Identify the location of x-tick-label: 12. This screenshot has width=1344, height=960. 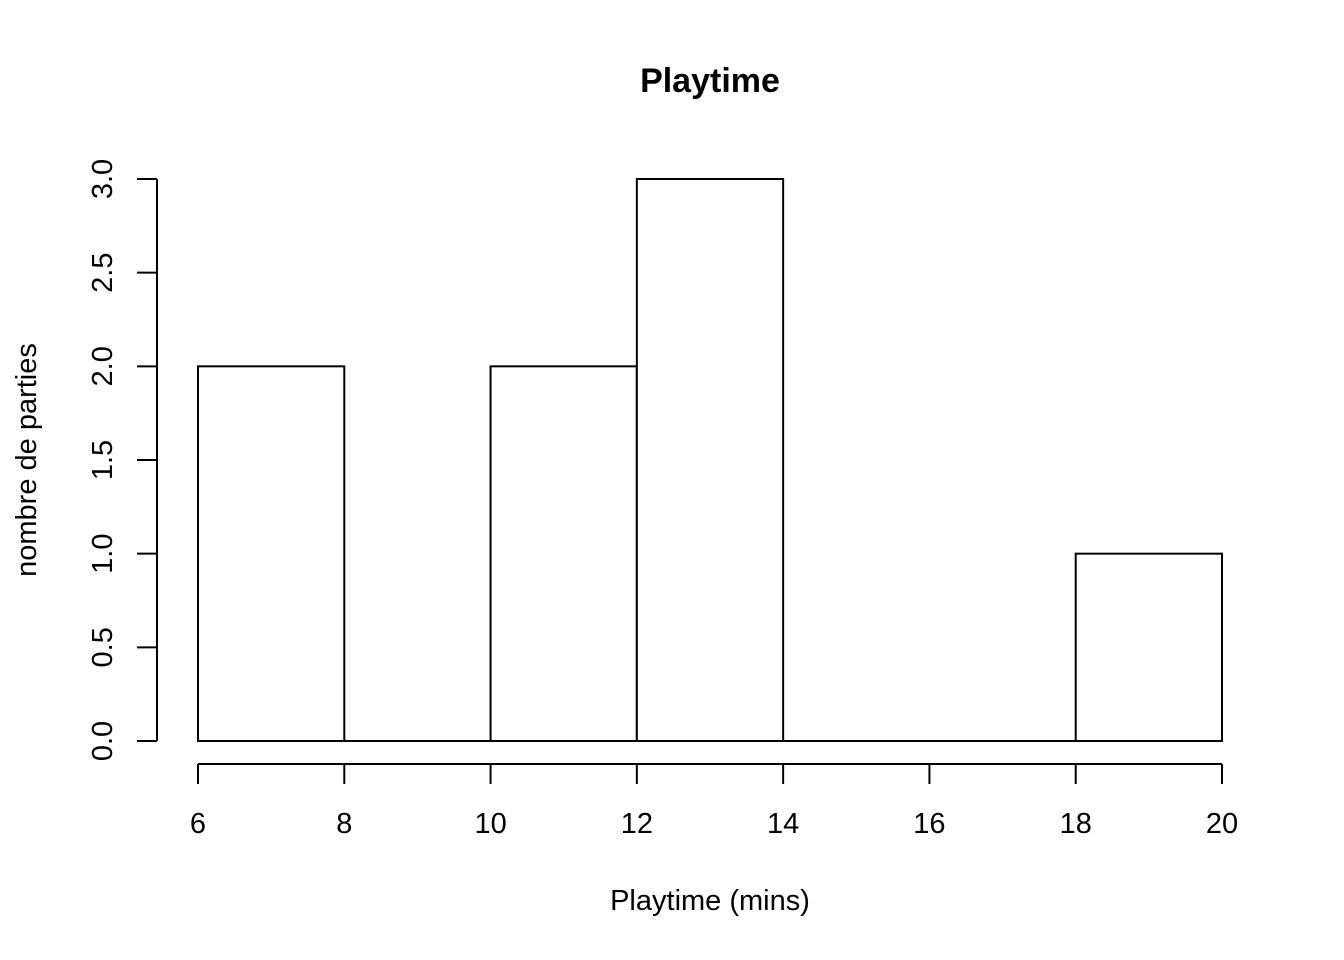
(637, 824).